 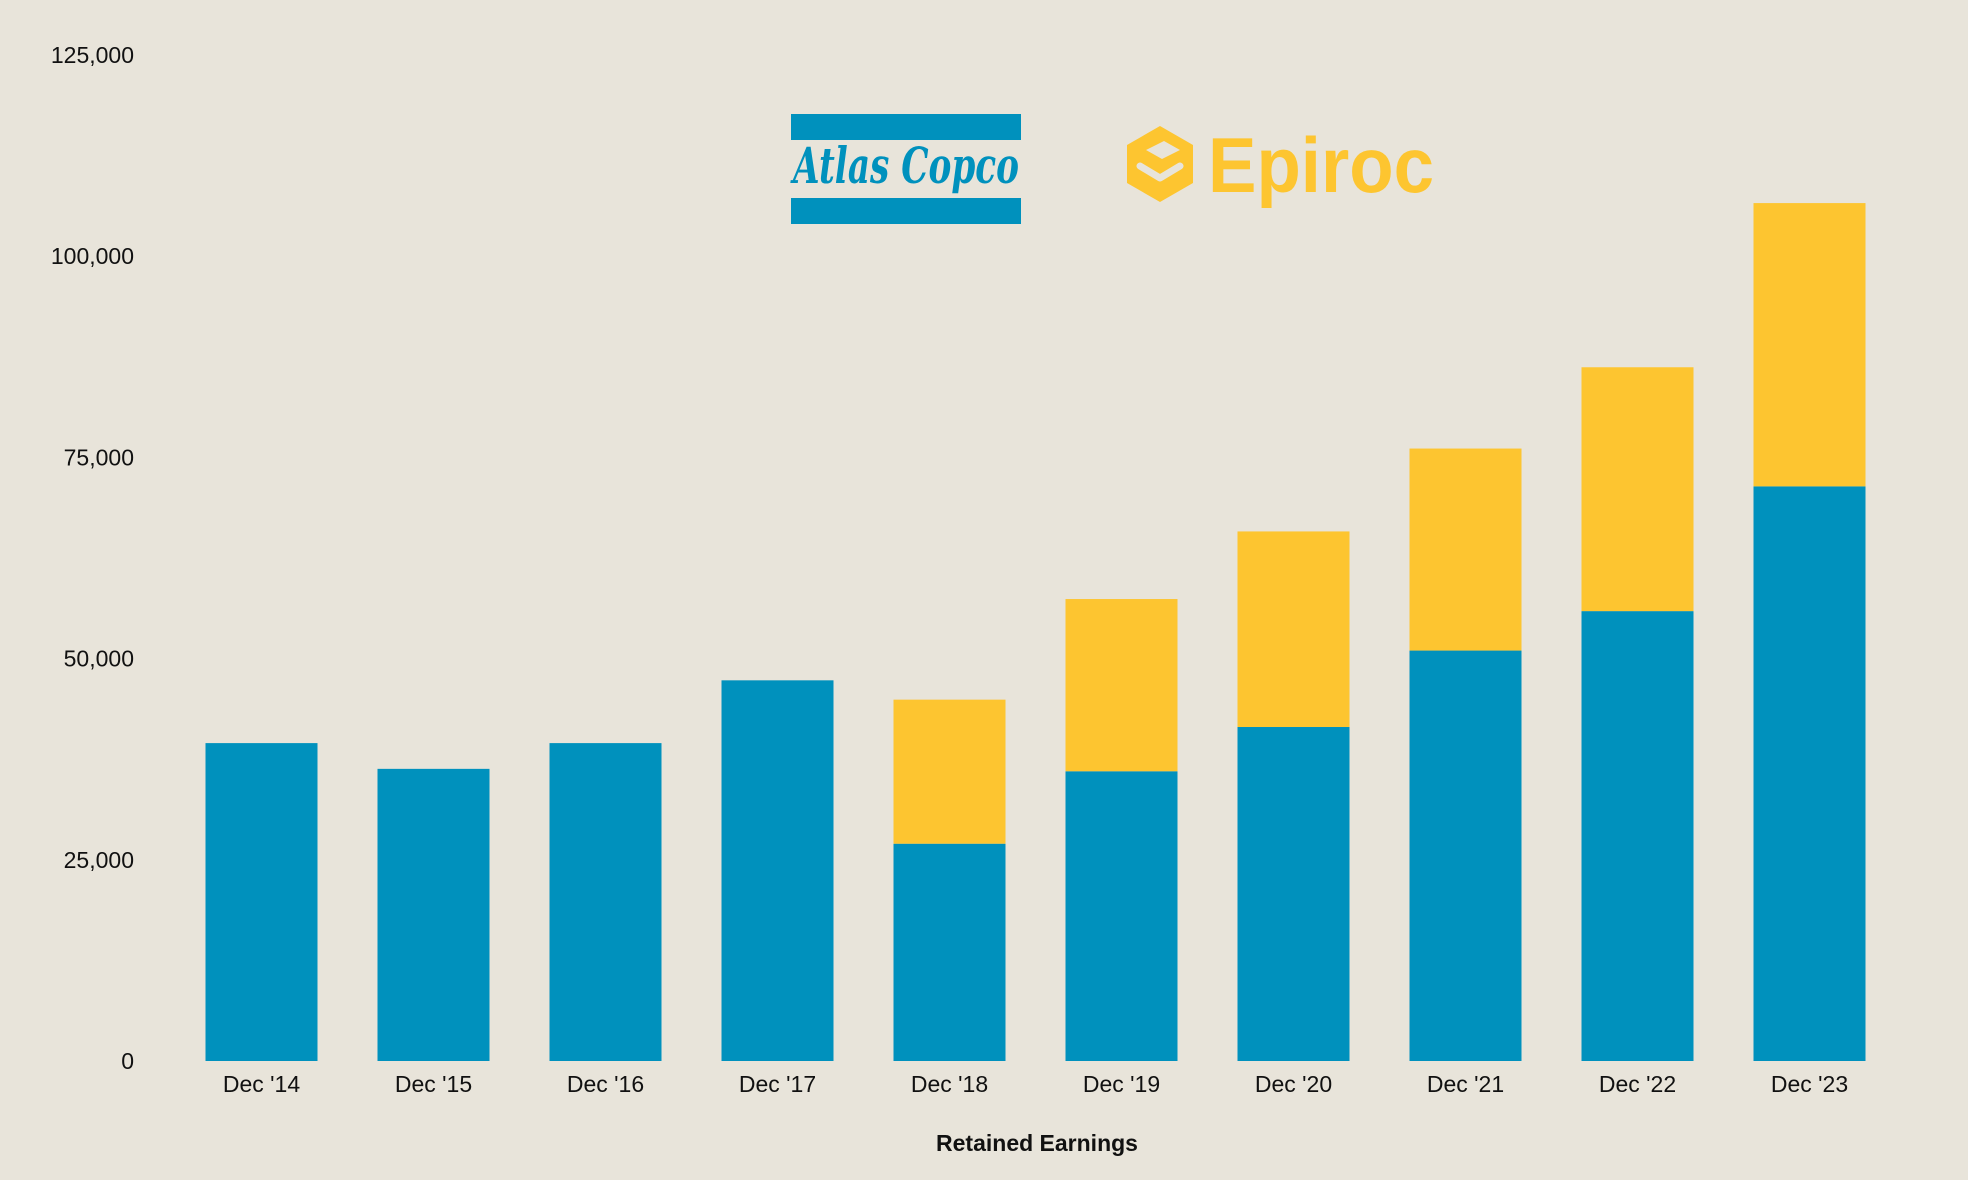 What do you see at coordinates (605, 1084) in the screenshot?
I see `x-tick-label: Dec '16` at bounding box center [605, 1084].